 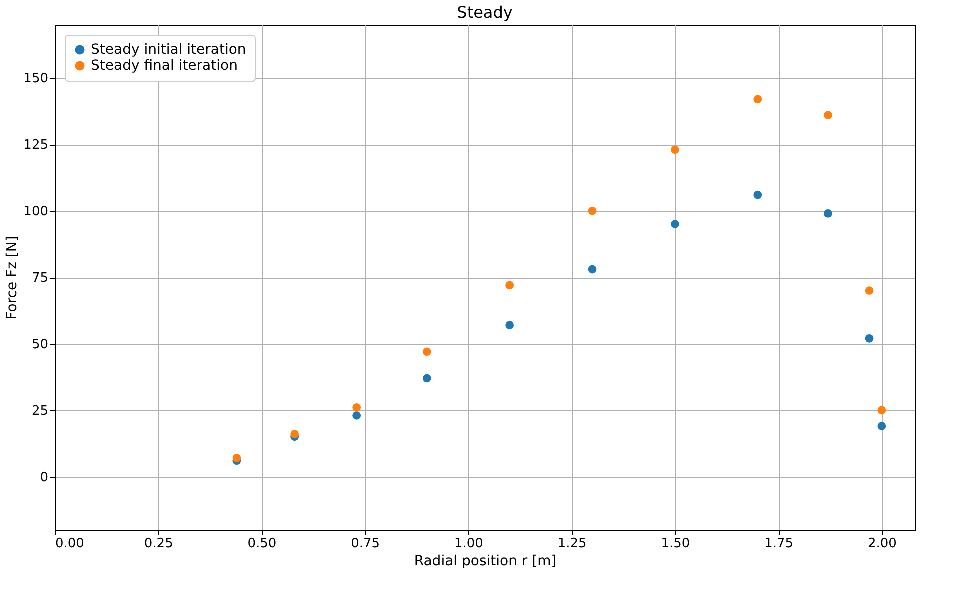 I want to click on legend-label: Steady initial iteration, so click(x=168, y=50).